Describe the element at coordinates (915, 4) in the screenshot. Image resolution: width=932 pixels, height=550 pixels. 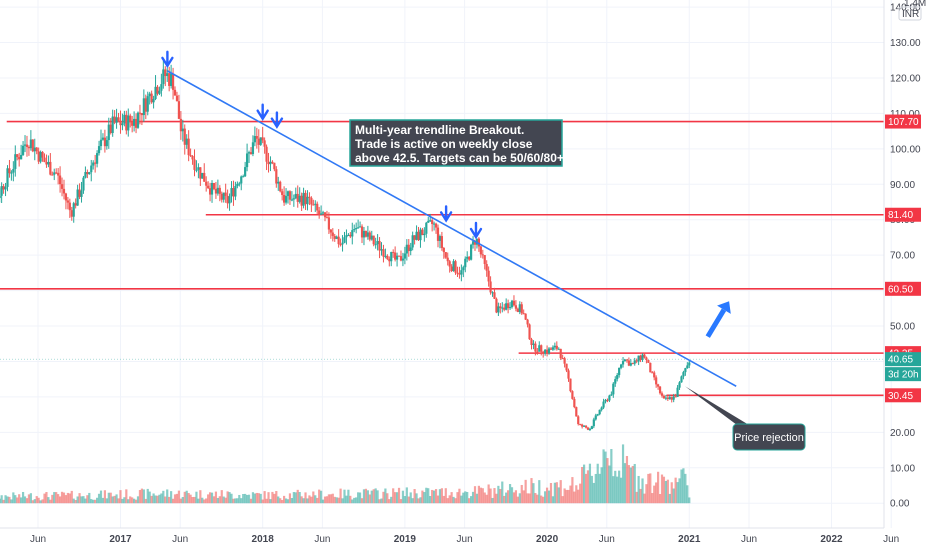
I see `scale-note: 1.4M` at that location.